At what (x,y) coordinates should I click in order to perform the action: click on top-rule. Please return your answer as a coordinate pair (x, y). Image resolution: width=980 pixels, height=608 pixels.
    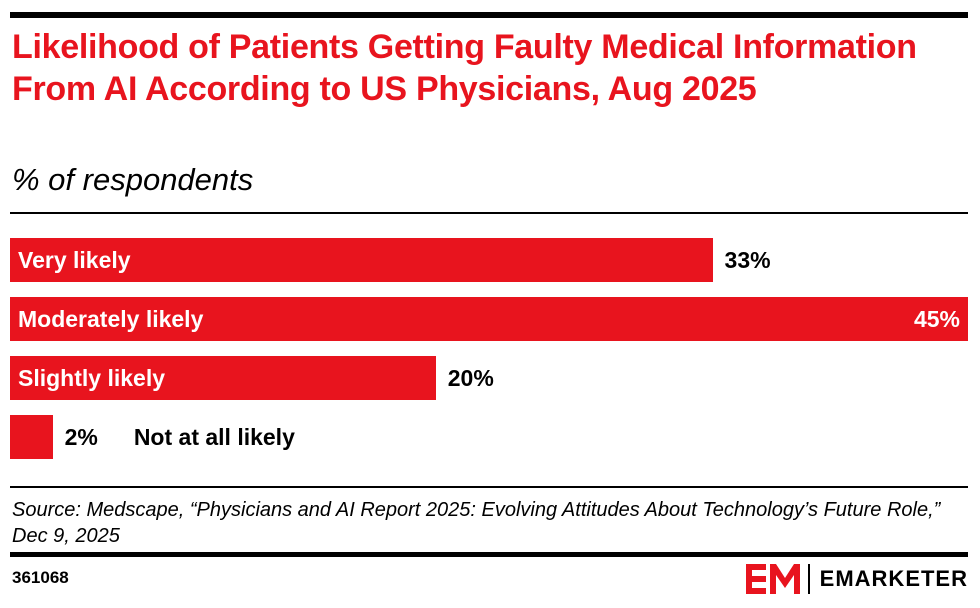
    Looking at the image, I should click on (489, 15).